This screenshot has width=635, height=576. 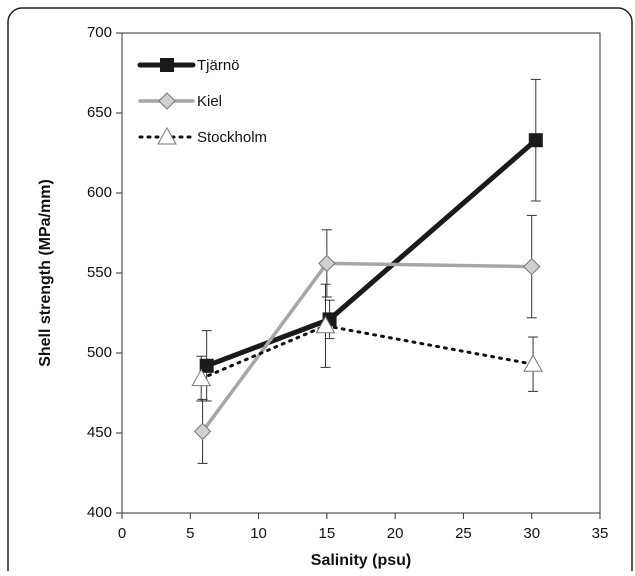 What do you see at coordinates (395, 533) in the screenshot?
I see `x-tick-label: 20` at bounding box center [395, 533].